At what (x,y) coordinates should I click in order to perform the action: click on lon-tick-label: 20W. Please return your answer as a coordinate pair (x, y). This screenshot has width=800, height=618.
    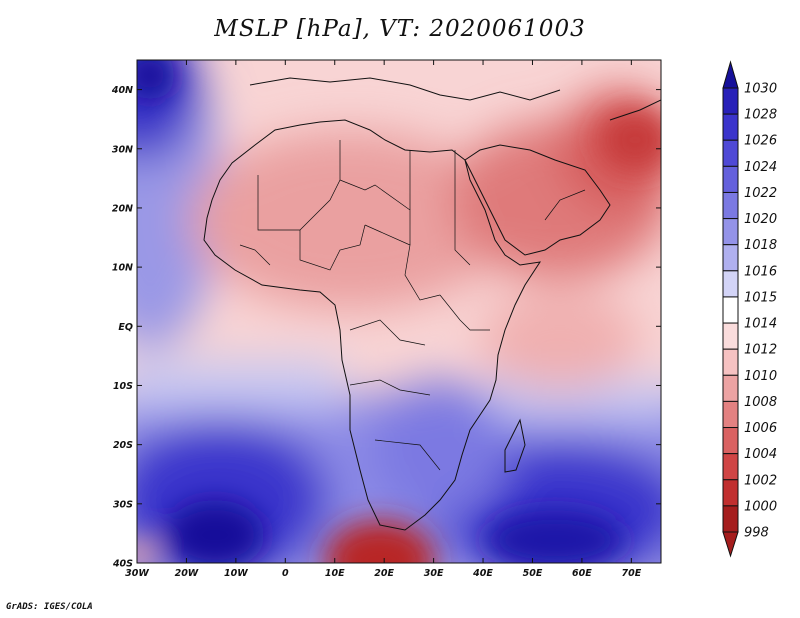
    Looking at the image, I should click on (187, 573).